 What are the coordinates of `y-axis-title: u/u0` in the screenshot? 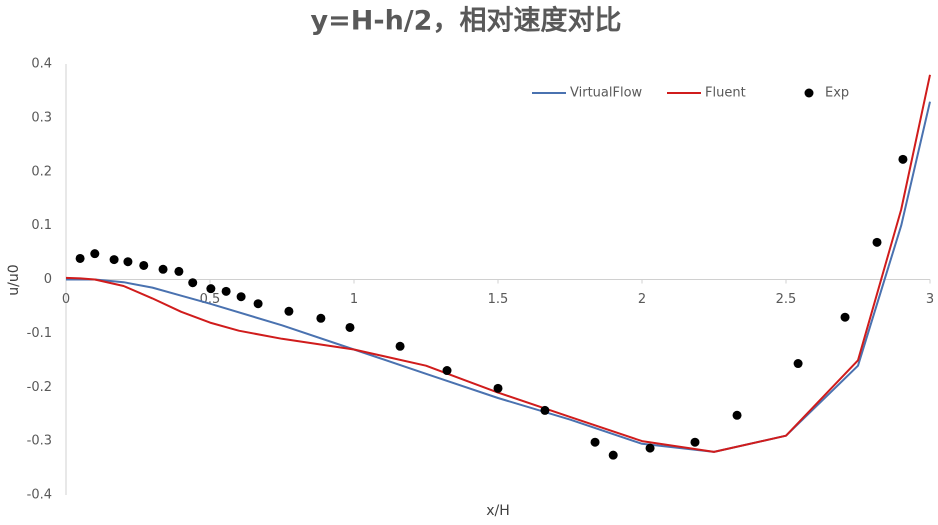 It's located at (14, 279).